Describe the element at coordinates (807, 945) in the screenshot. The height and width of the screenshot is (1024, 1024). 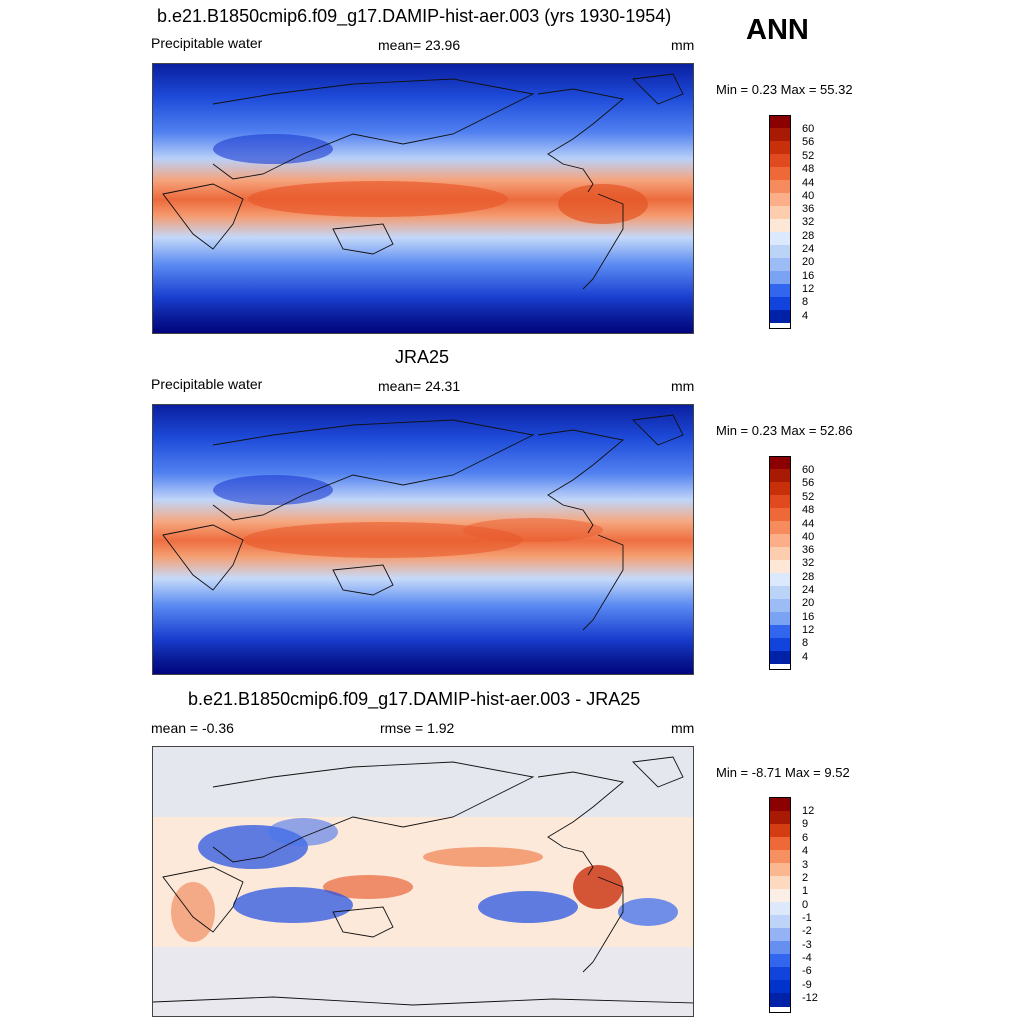
I see `panel3-cbar-tick: -3` at that location.